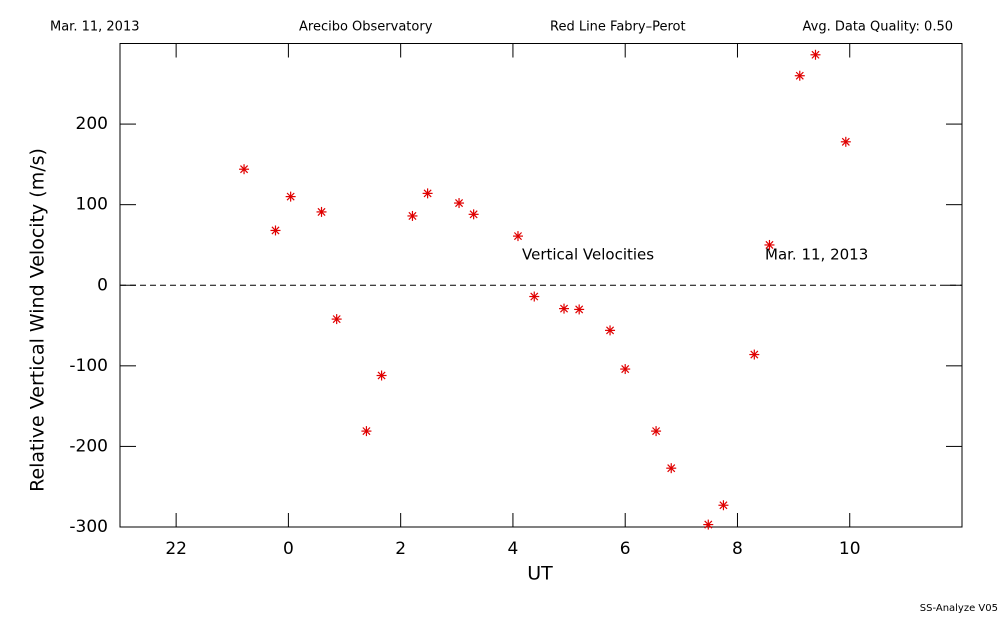  I want to click on x-tick-label: 0, so click(288, 549).